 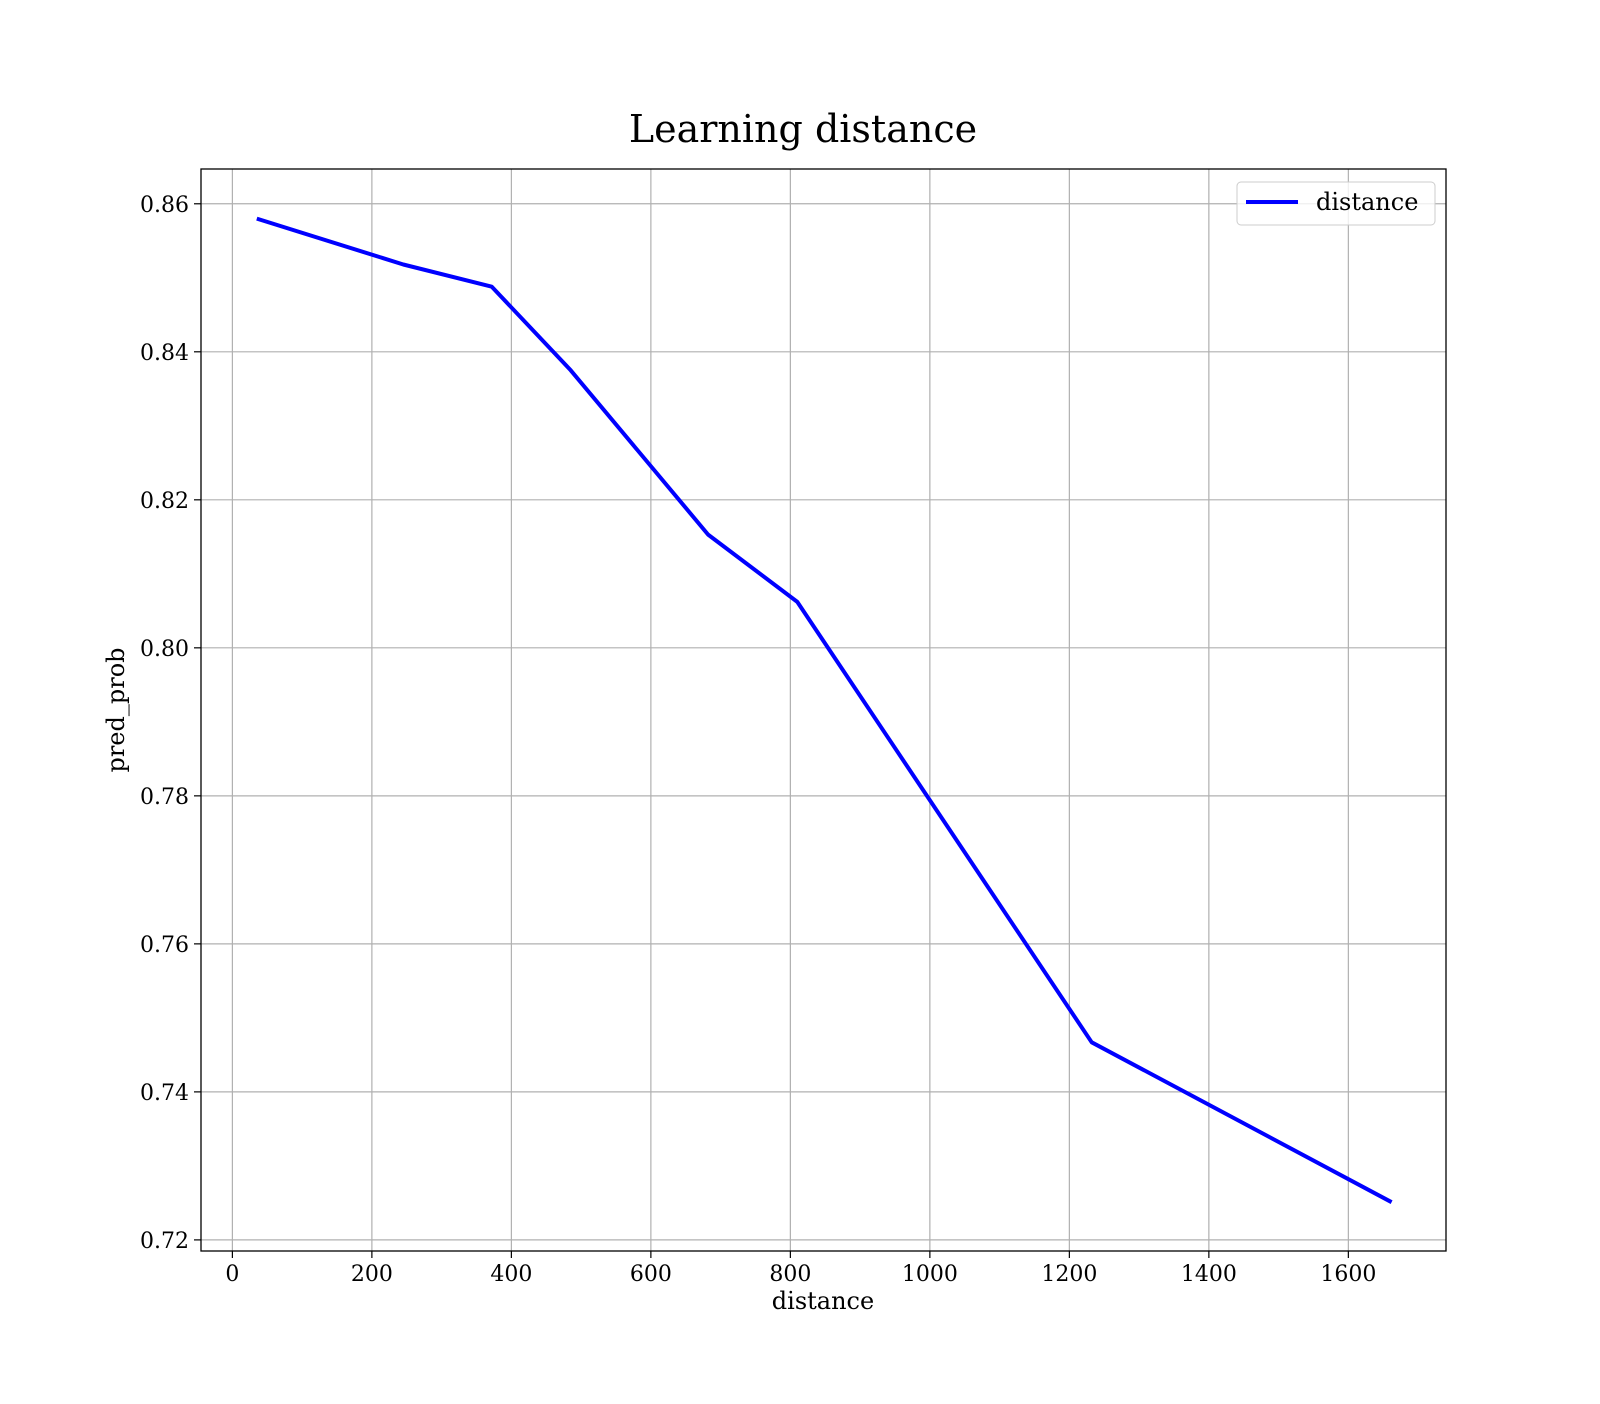 What do you see at coordinates (803, 129) in the screenshot?
I see `chart-title: Learning distance` at bounding box center [803, 129].